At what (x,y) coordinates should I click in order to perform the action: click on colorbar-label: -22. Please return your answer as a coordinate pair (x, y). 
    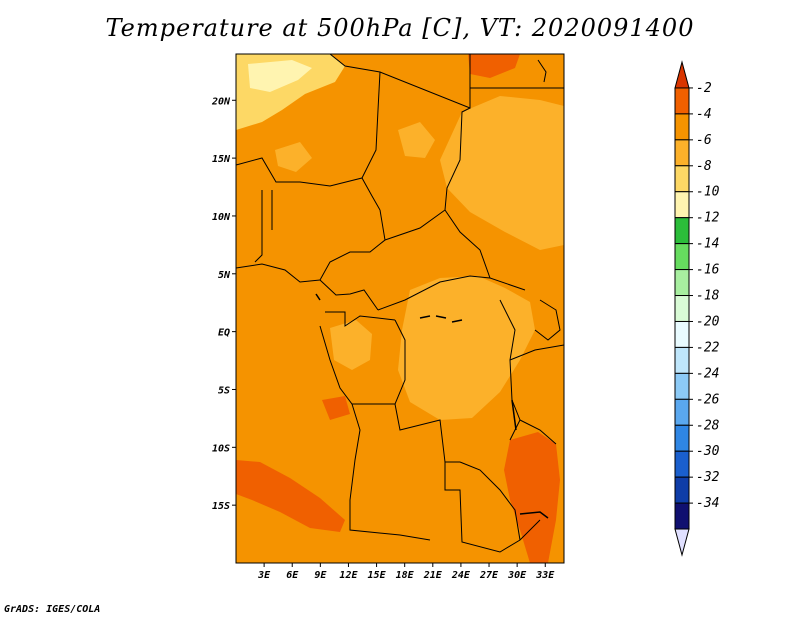
    Looking at the image, I should click on (708, 347).